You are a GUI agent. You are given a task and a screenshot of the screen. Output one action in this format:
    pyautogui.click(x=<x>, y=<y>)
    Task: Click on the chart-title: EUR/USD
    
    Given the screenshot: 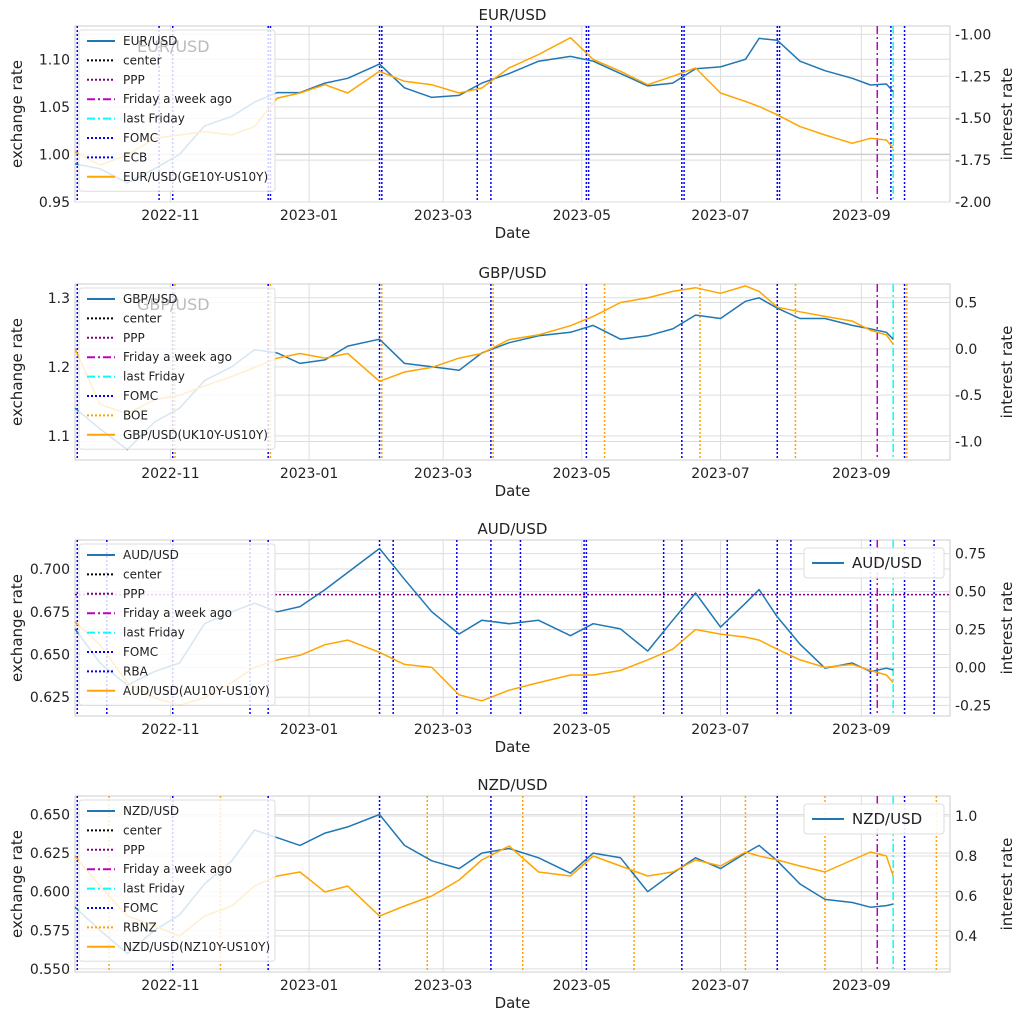 What is the action you would take?
    pyautogui.click(x=513, y=15)
    